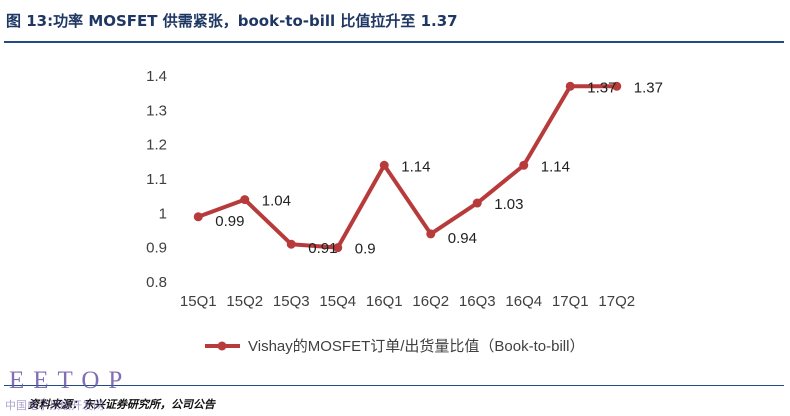 The width and height of the screenshot is (790, 416). I want to click on legend-label: Vishay的MOSFET订单/出货量比值（Book-to-bill）, so click(416, 346).